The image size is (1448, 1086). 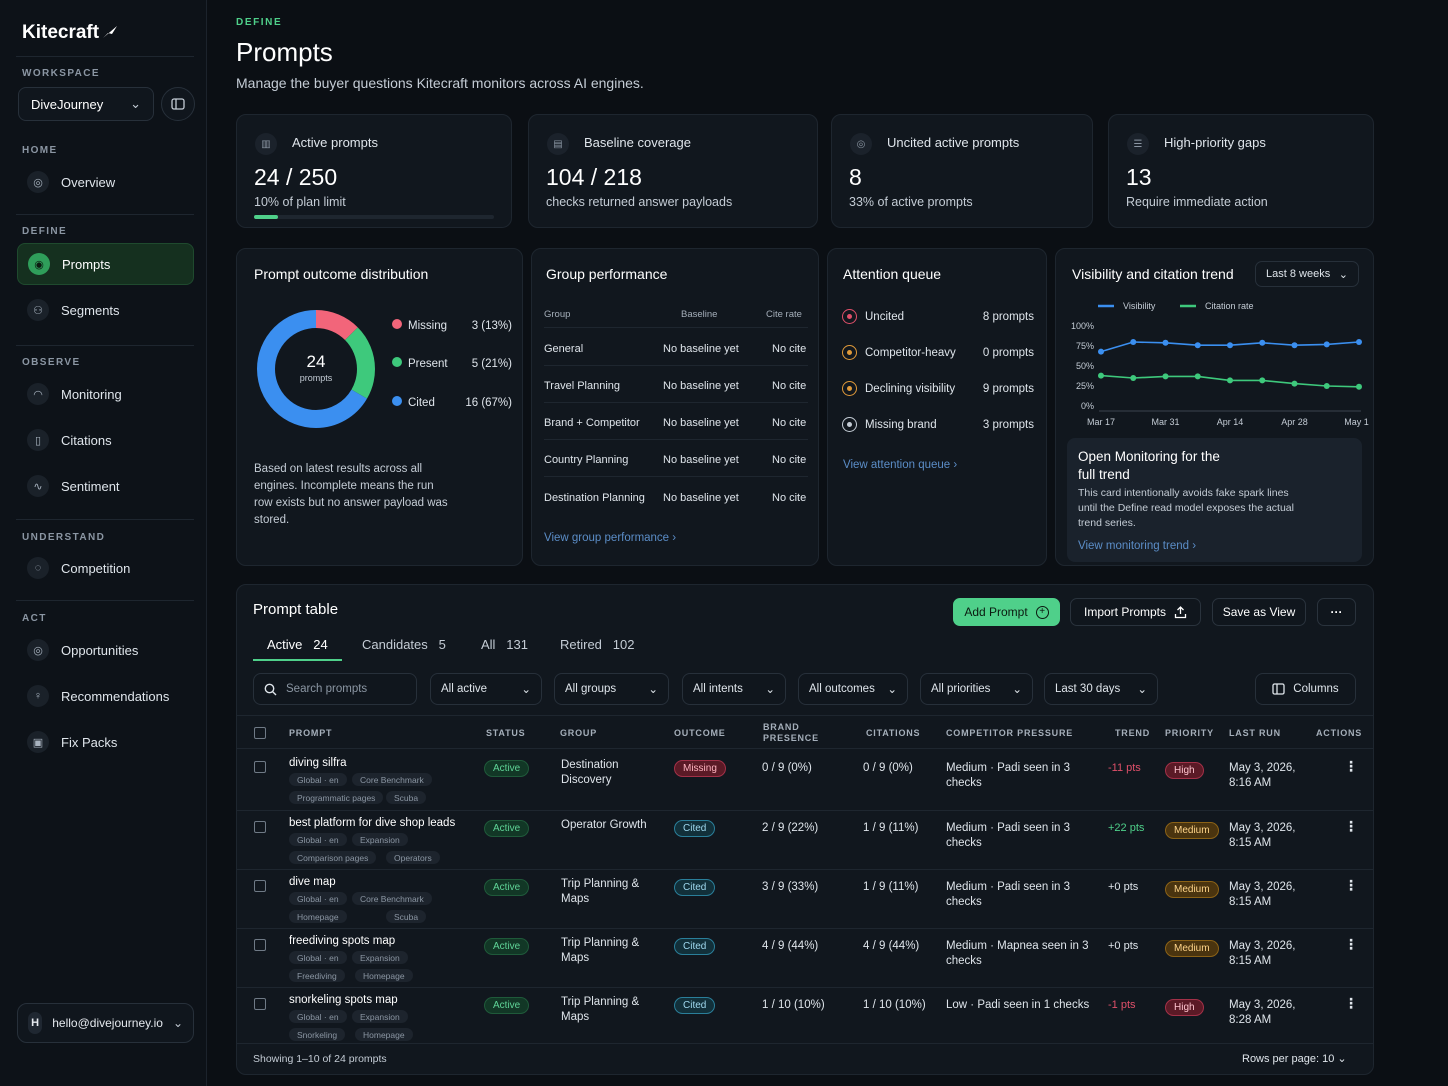 What do you see at coordinates (853, 689) in the screenshot?
I see `outcome-filter: All outcomes ⌄` at bounding box center [853, 689].